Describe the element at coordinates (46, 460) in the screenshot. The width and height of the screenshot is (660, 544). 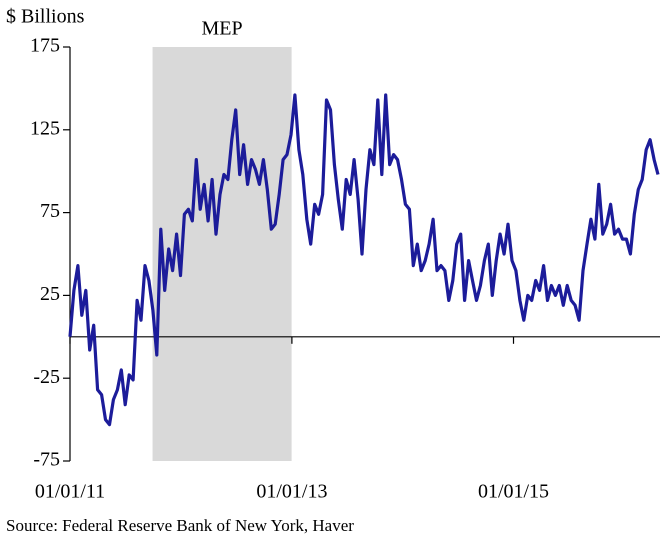
I see `y-tick-label: -75` at that location.